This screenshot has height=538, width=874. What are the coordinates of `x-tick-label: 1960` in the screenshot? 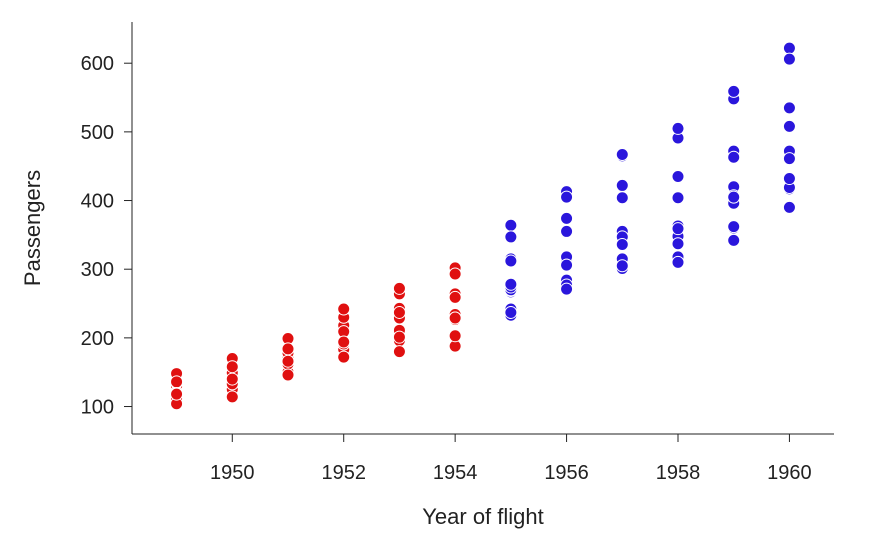 It's located at (789, 473).